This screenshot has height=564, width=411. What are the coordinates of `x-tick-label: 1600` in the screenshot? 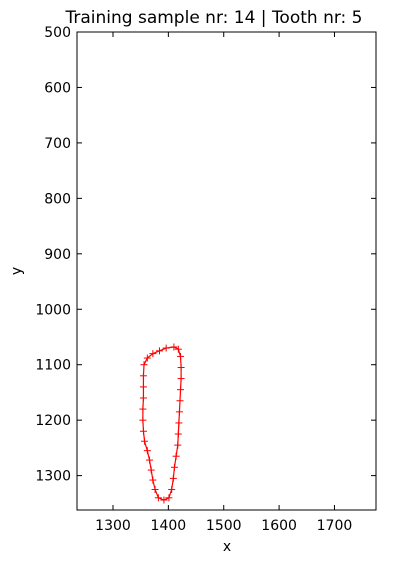 It's located at (279, 526).